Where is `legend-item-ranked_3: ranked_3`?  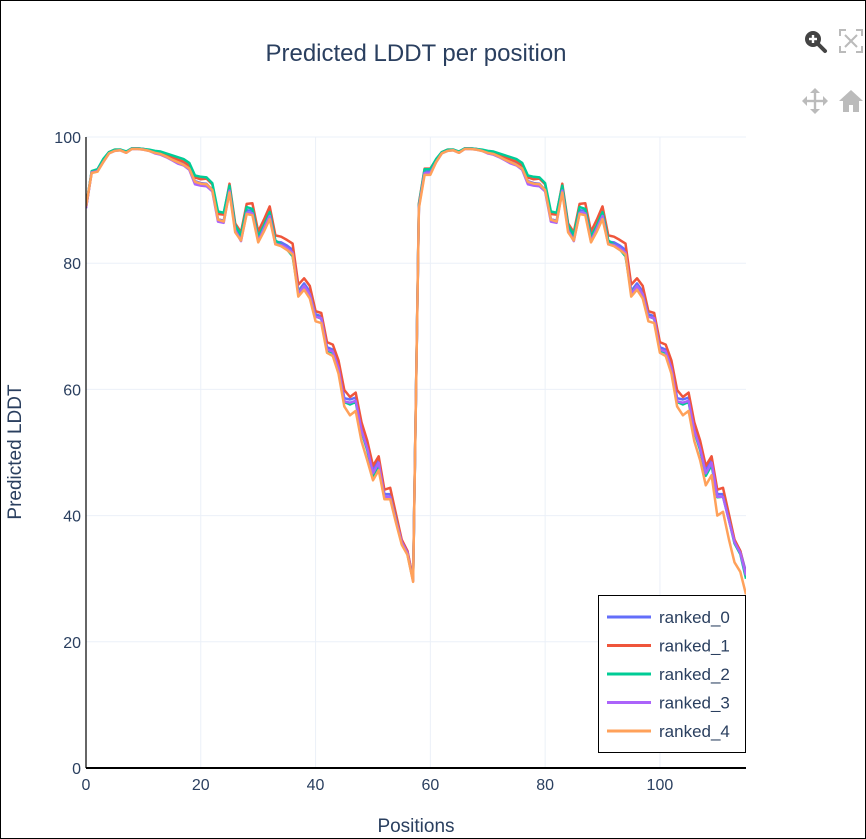 legend-item-ranked_3: ranked_3 is located at coordinates (668, 703).